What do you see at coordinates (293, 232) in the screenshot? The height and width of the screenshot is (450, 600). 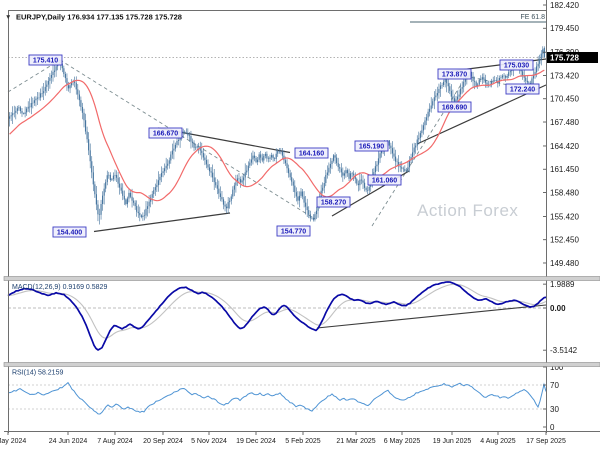 I see `svg-text: 154.770` at bounding box center [293, 232].